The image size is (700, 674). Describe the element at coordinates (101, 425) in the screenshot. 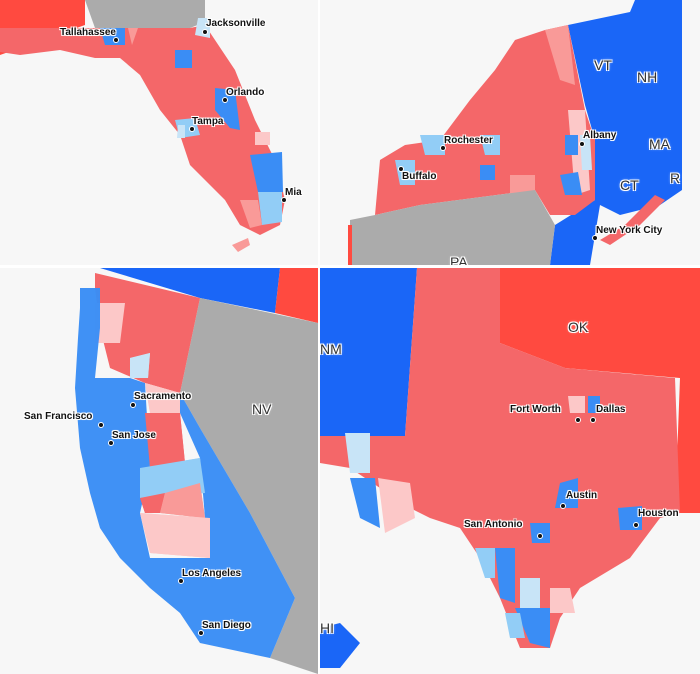

I see `city-dot-san-francisco` at that location.